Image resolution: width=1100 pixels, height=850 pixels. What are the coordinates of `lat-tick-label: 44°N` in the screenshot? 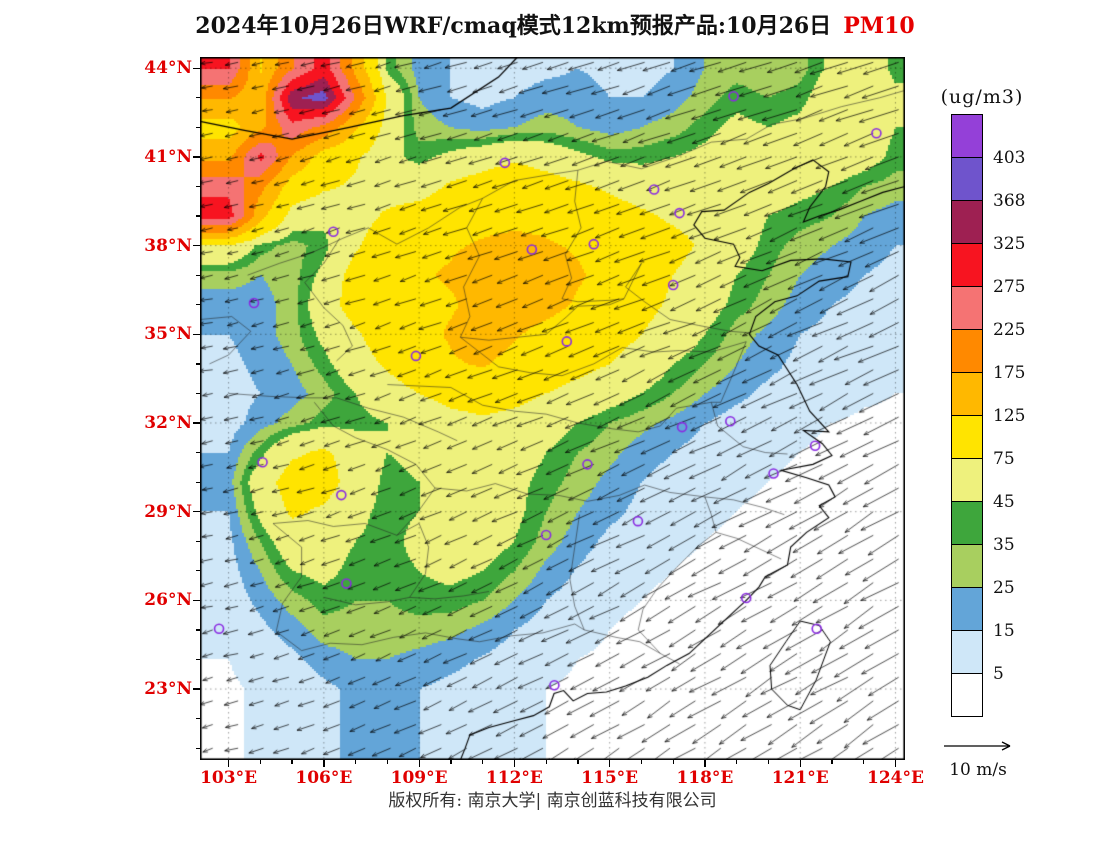 It's located at (168, 68).